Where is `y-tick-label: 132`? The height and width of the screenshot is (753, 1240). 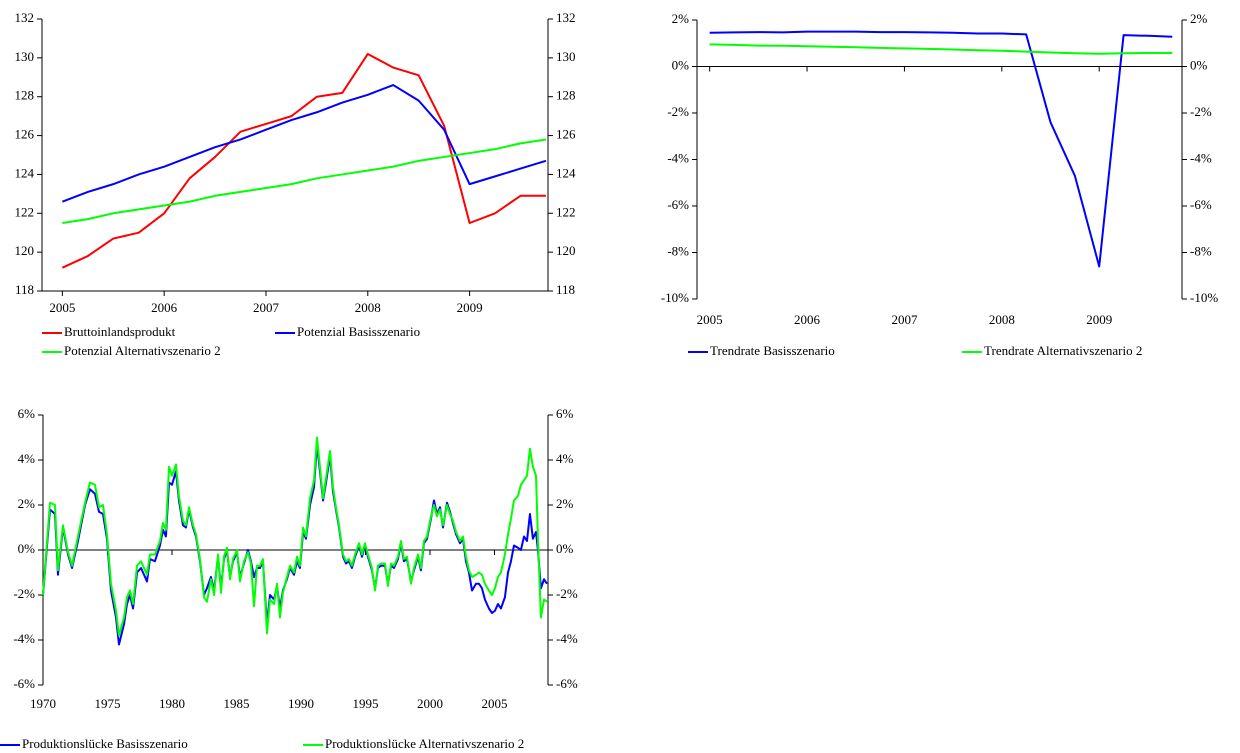 y-tick-label: 132 is located at coordinates (25, 17).